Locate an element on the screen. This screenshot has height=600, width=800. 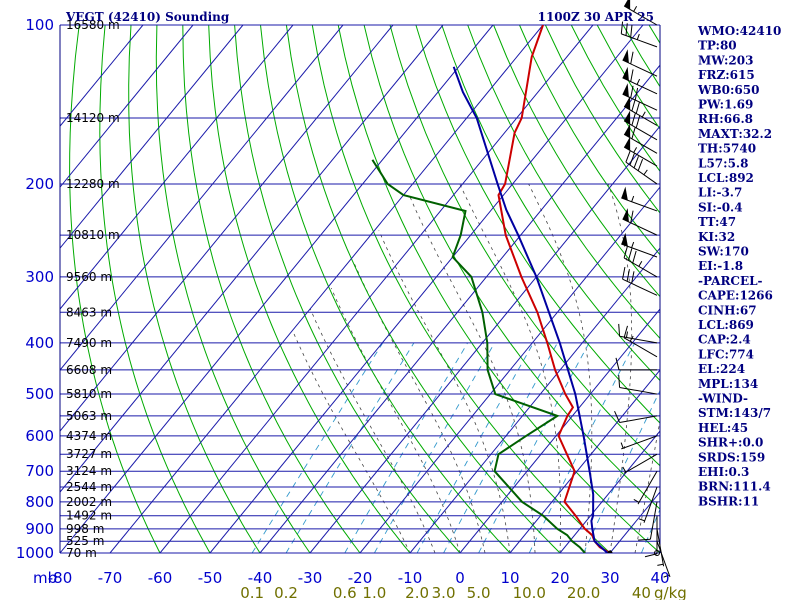
pressure-unit-label: mb is located at coordinates (45, 578).